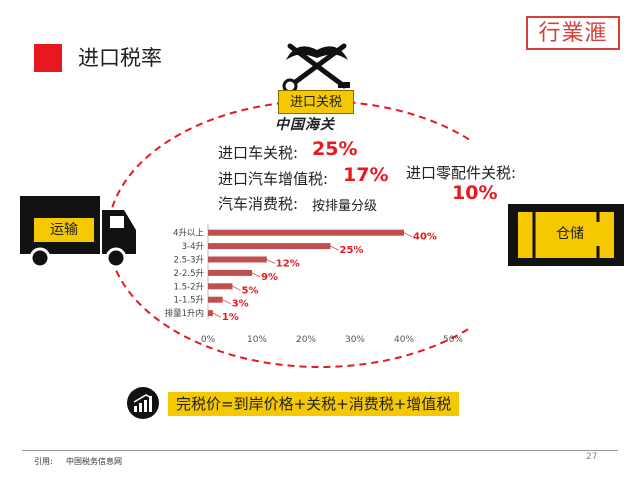  What do you see at coordinates (189, 286) in the screenshot?
I see `category-label: 1.5-2升` at bounding box center [189, 286].